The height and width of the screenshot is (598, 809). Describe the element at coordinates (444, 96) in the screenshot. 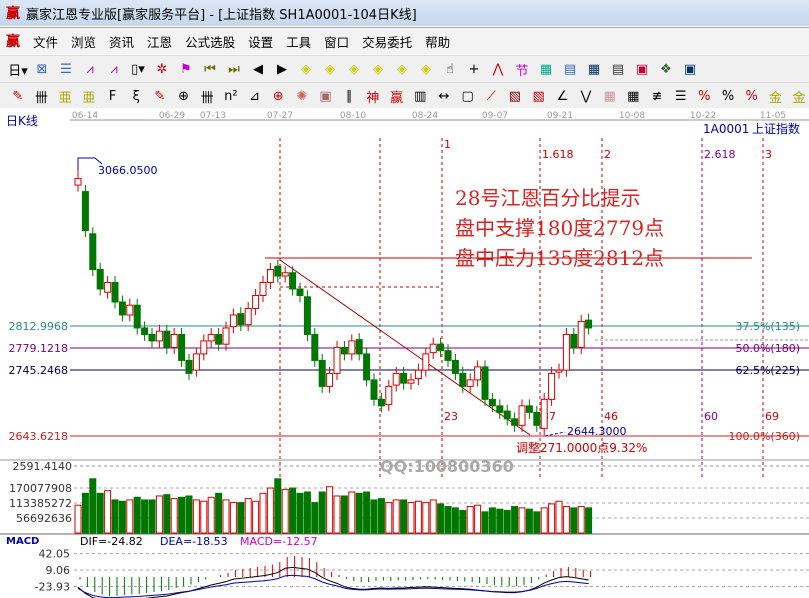

I see `width-icon: ↔` at that location.